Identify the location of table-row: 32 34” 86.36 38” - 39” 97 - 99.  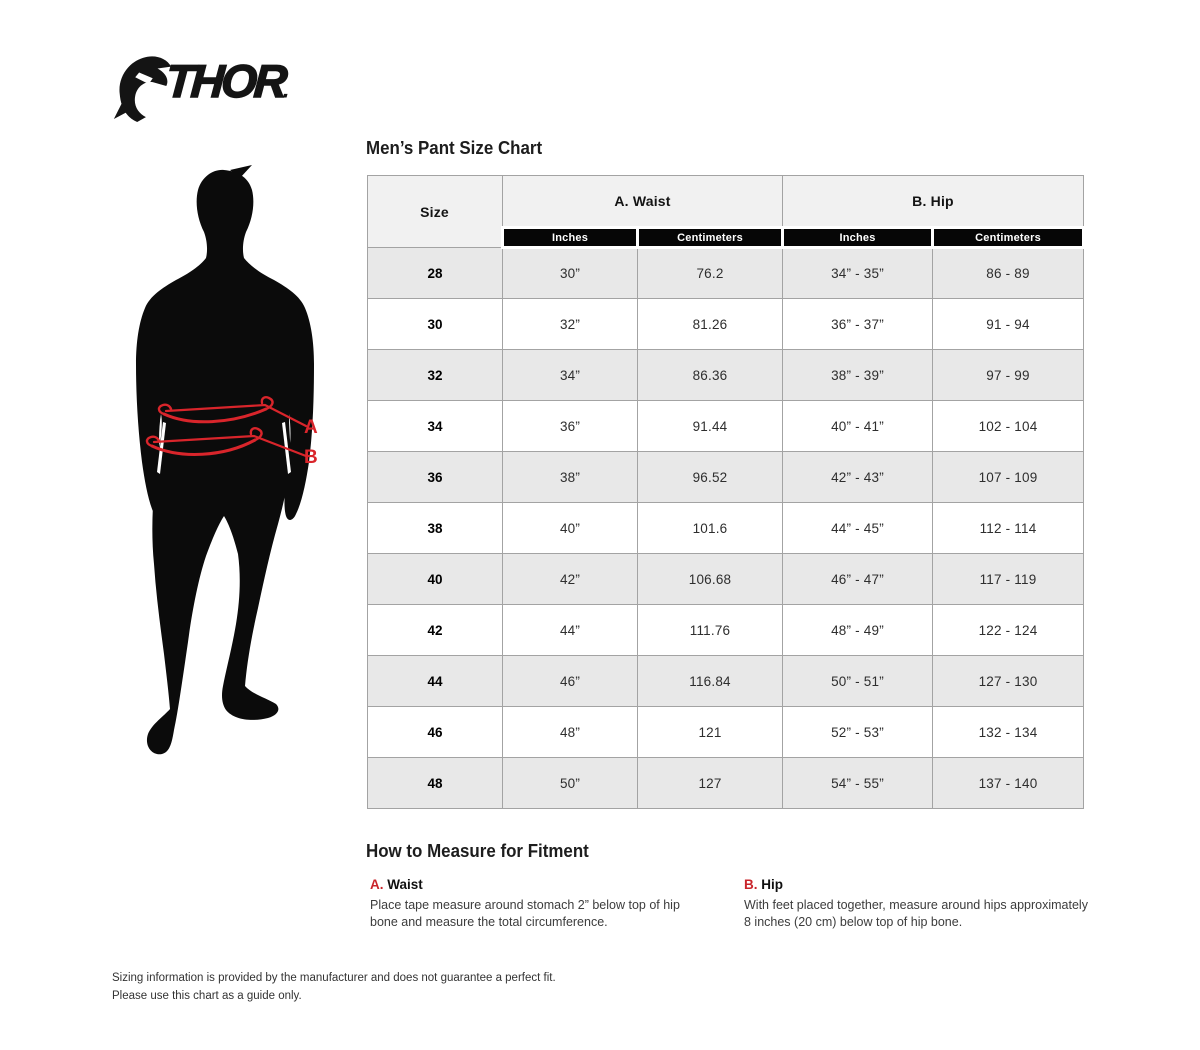
(725, 375).